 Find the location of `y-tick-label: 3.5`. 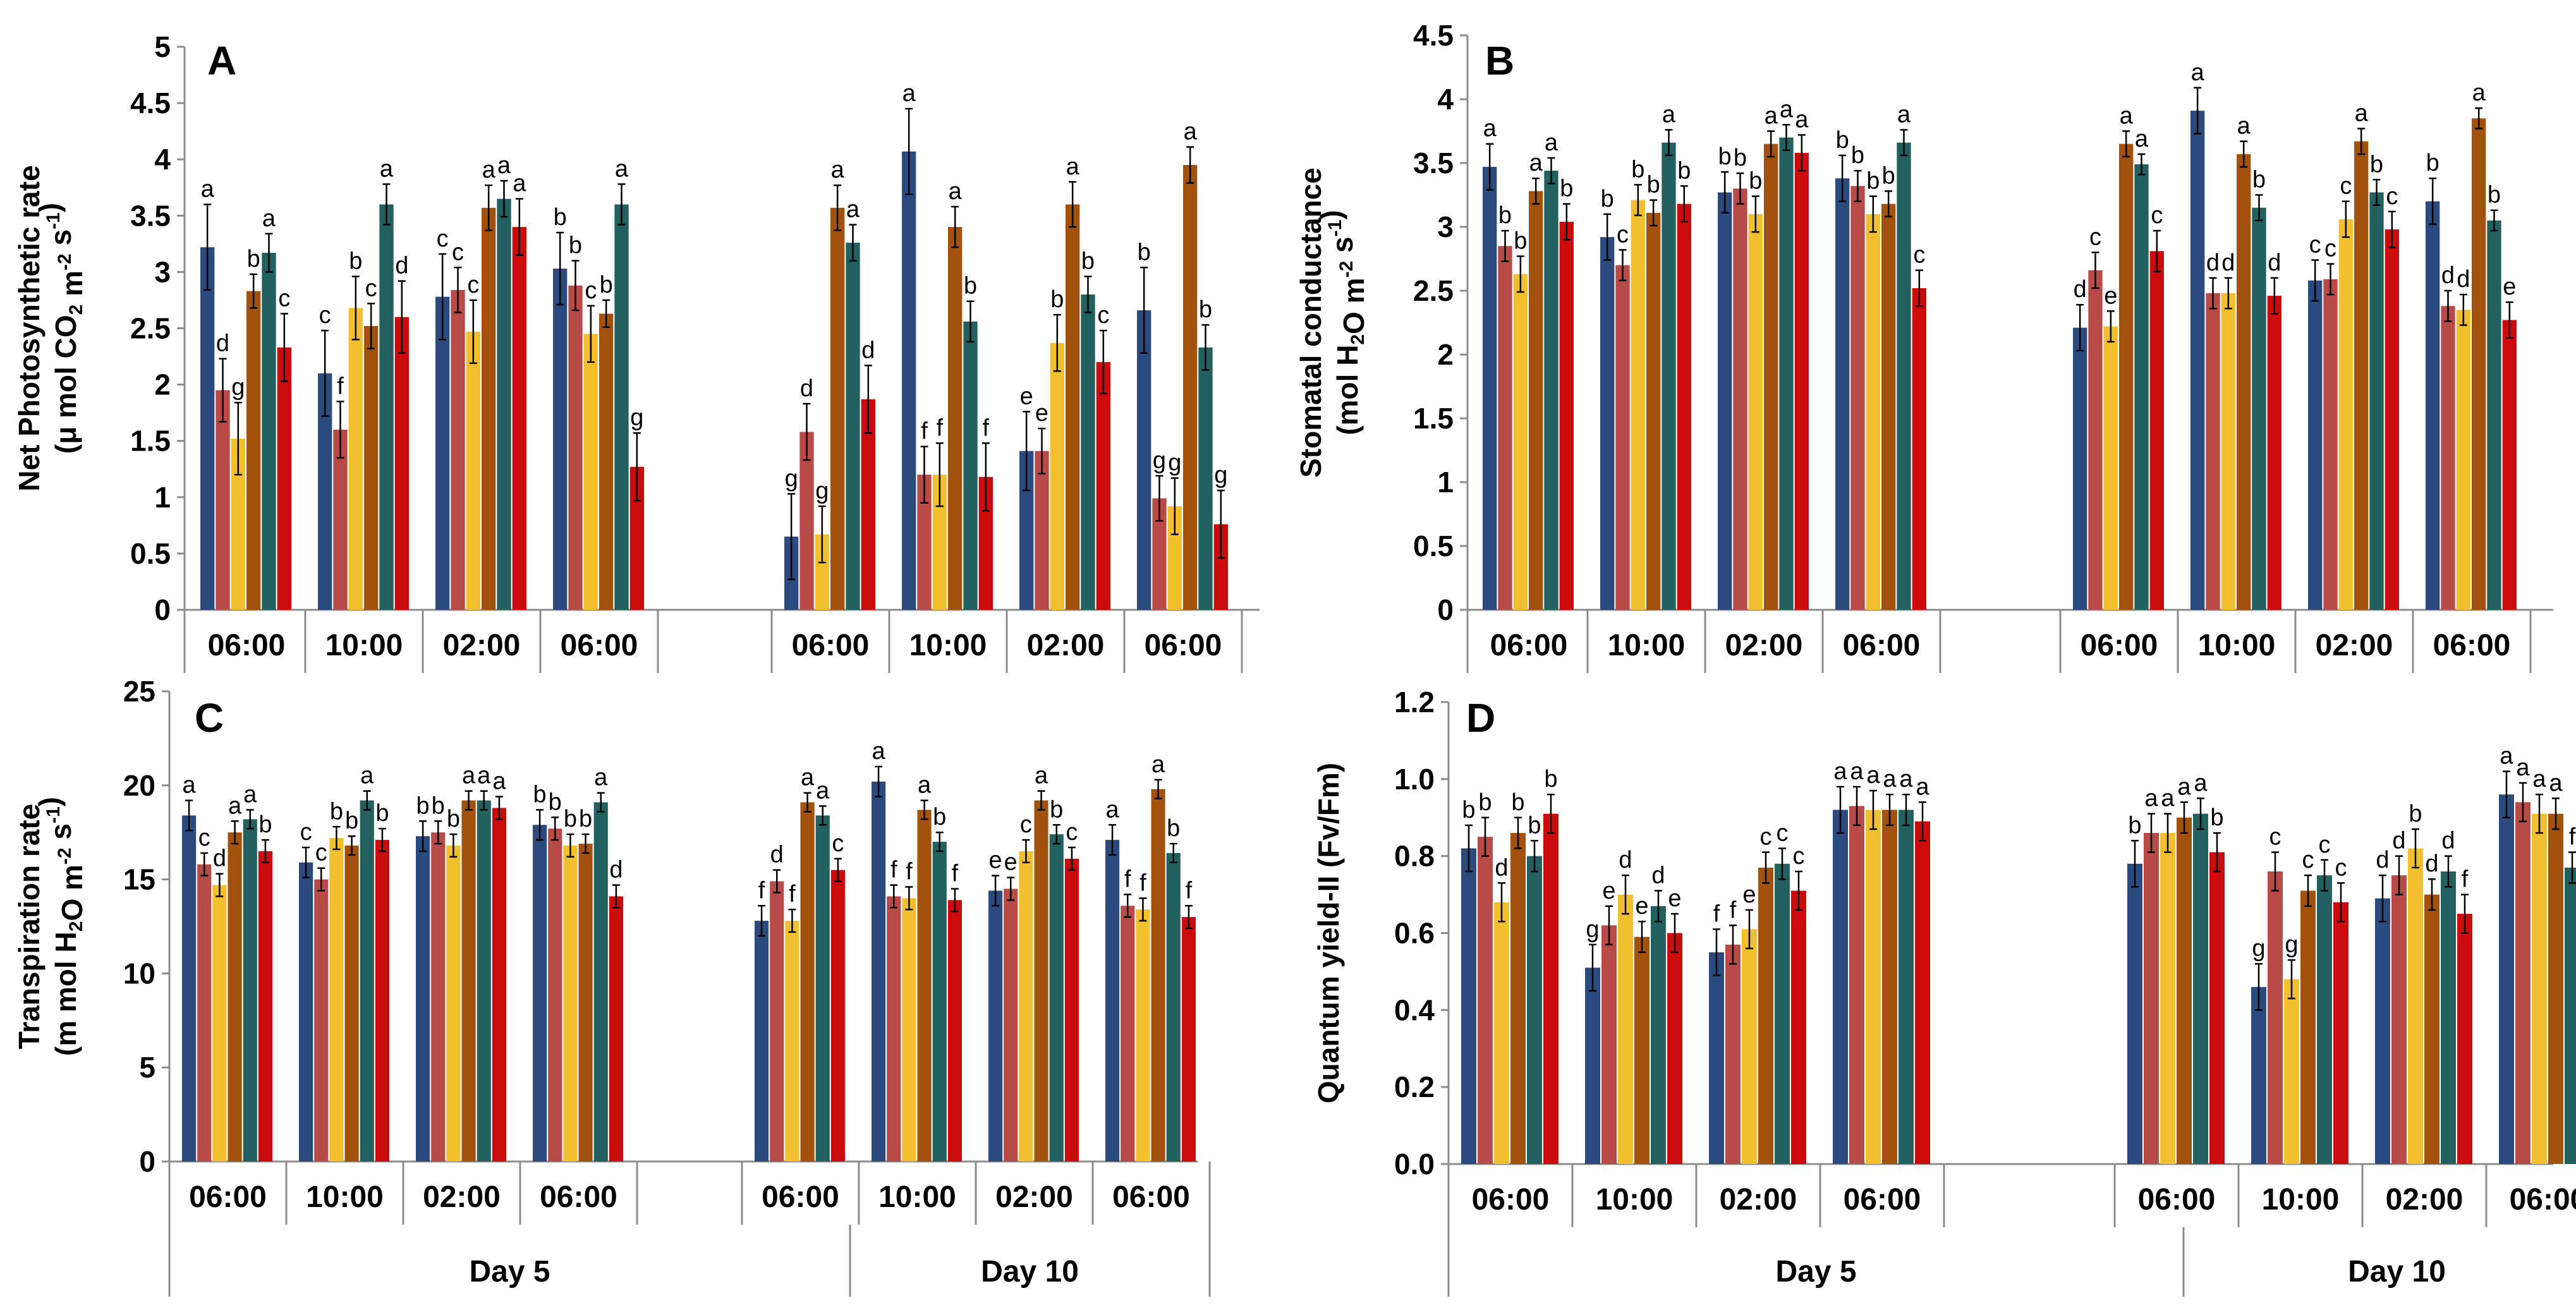

y-tick-label: 3.5 is located at coordinates (1433, 163).